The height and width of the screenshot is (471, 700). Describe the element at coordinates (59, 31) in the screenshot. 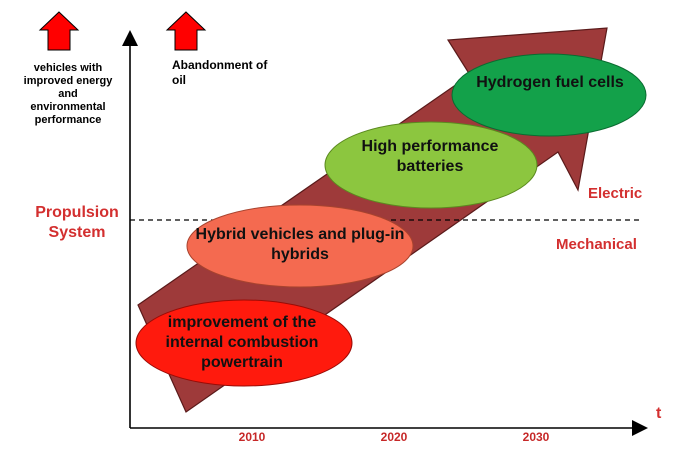

I see `vehicles-up-arrow-icon` at that location.